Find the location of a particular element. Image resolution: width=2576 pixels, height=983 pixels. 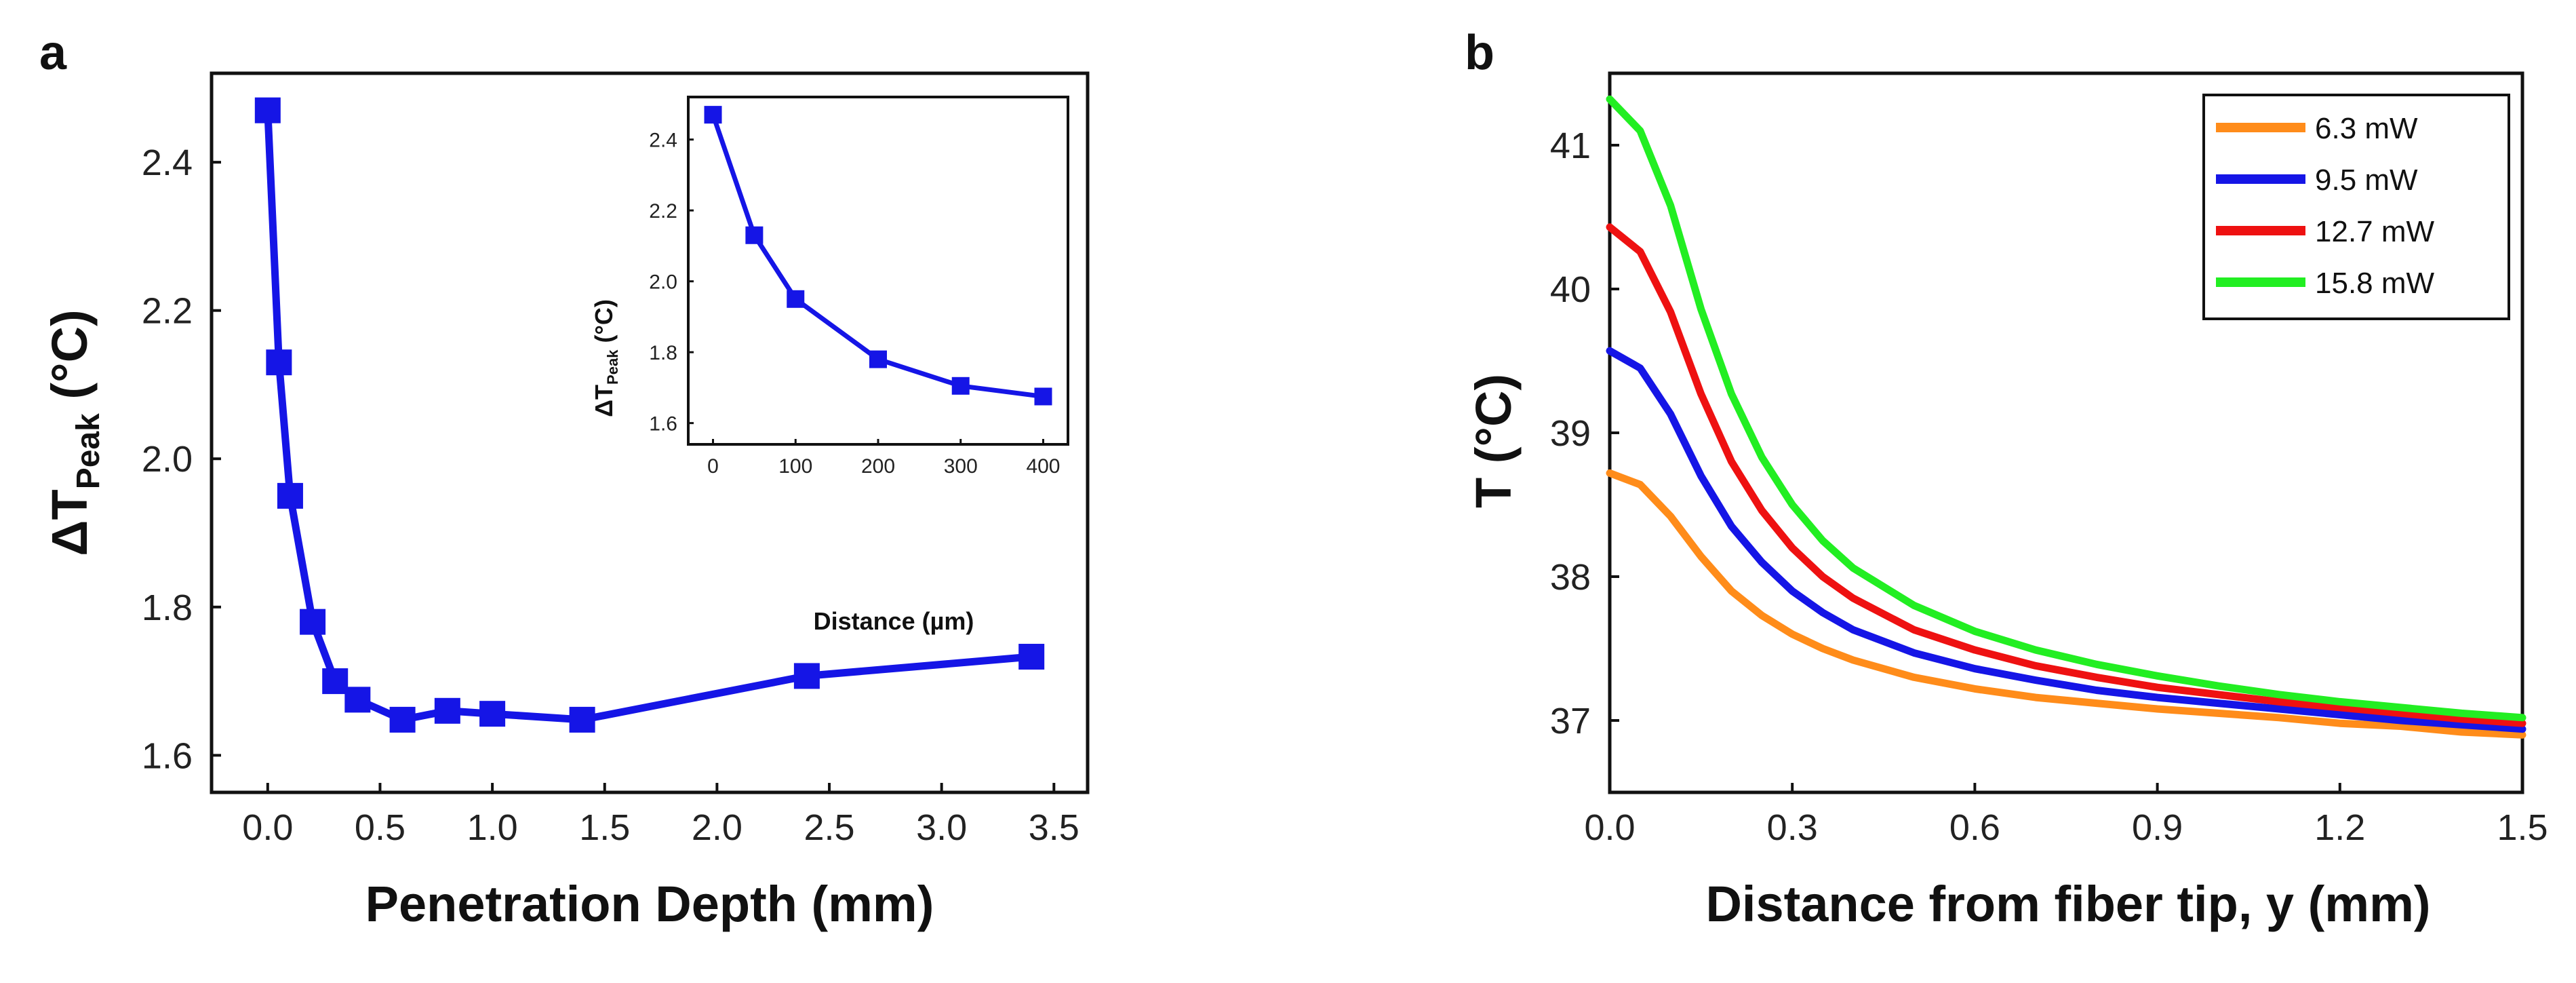

a-inset-y-tick-label: 2.0 is located at coordinates (663, 283).